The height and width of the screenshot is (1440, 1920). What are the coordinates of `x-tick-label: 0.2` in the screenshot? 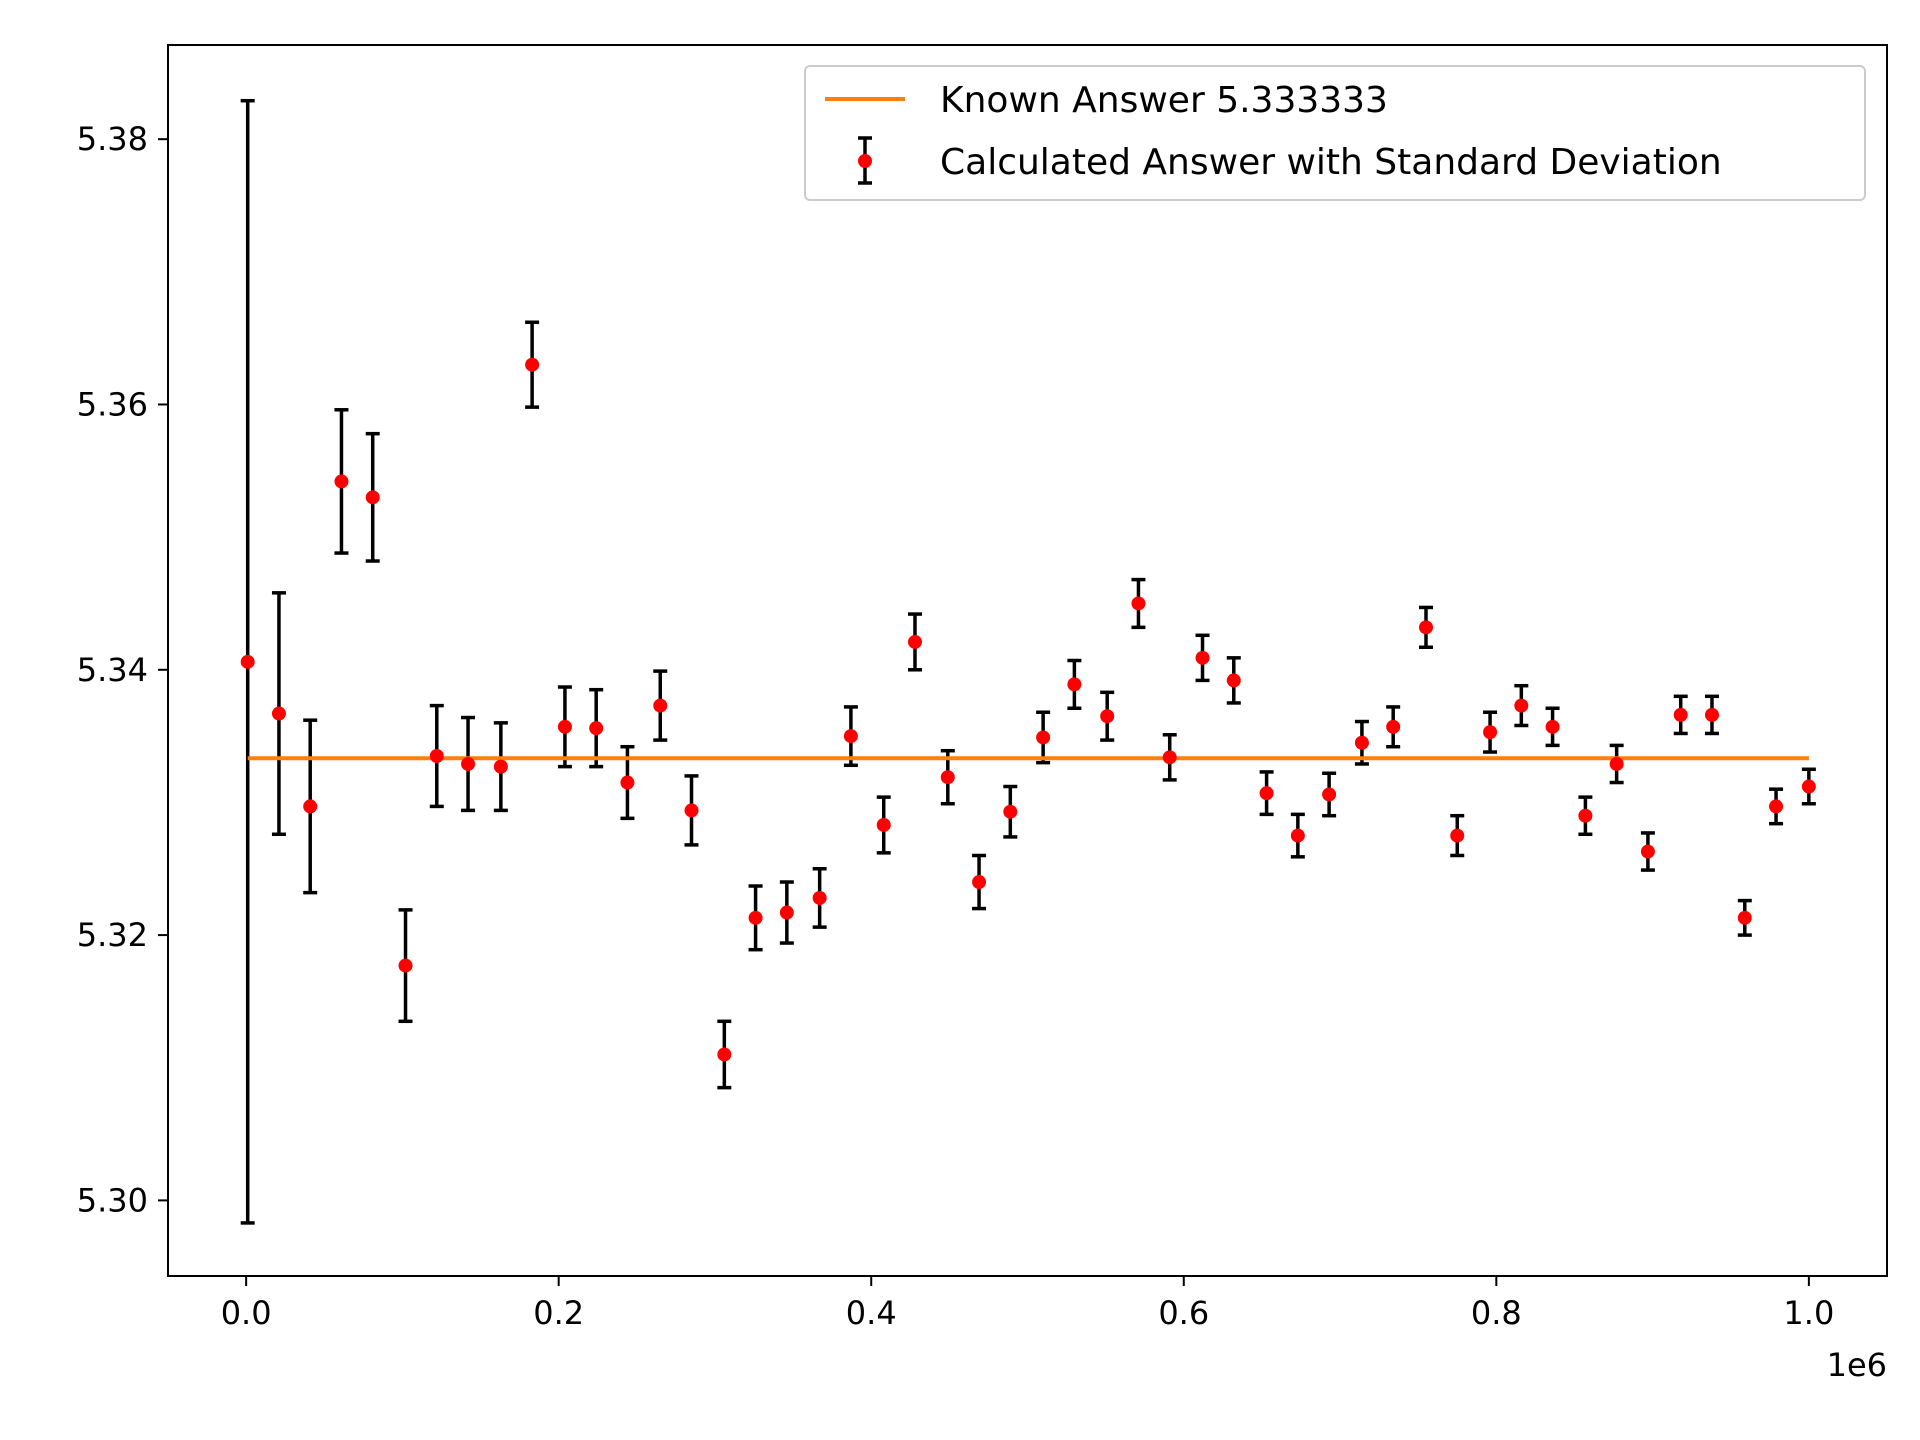 It's located at (558, 1313).